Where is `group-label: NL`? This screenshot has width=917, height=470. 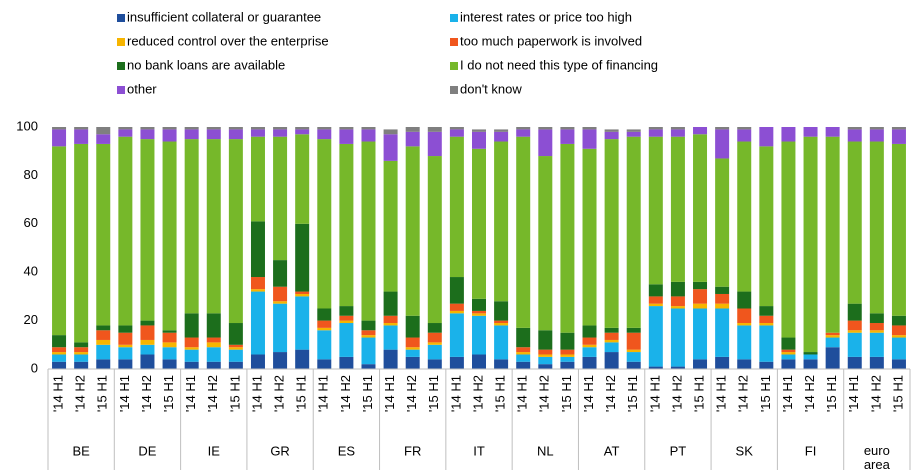 group-label: NL is located at coordinates (545, 450).